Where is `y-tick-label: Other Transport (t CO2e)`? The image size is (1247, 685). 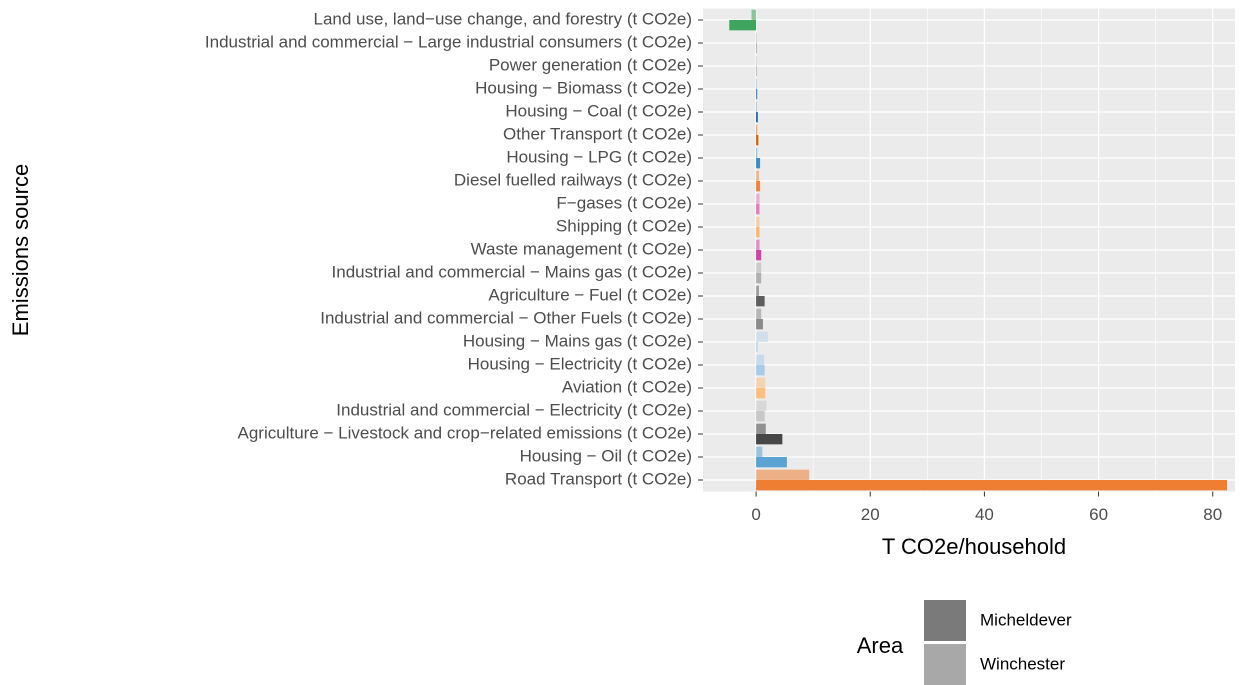
y-tick-label: Other Transport (t CO2e) is located at coordinates (597, 133).